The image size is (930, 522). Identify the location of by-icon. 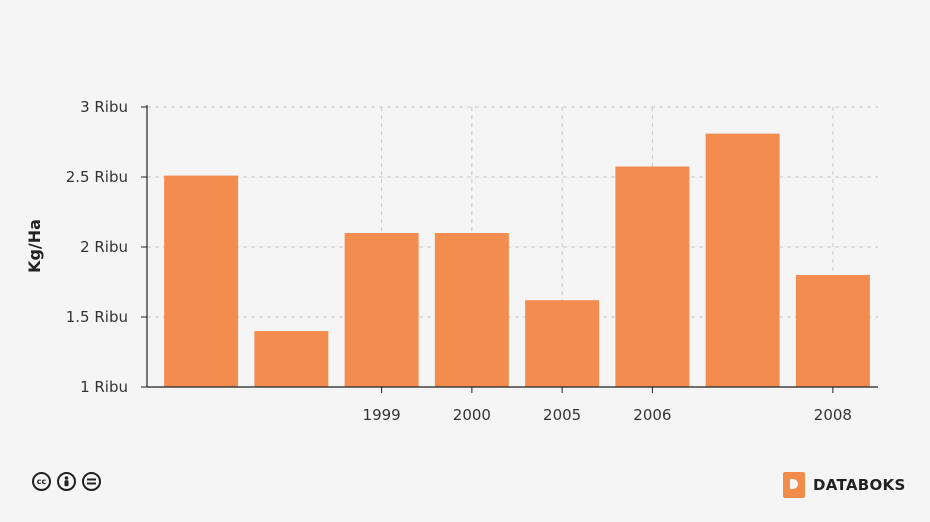
(66, 481).